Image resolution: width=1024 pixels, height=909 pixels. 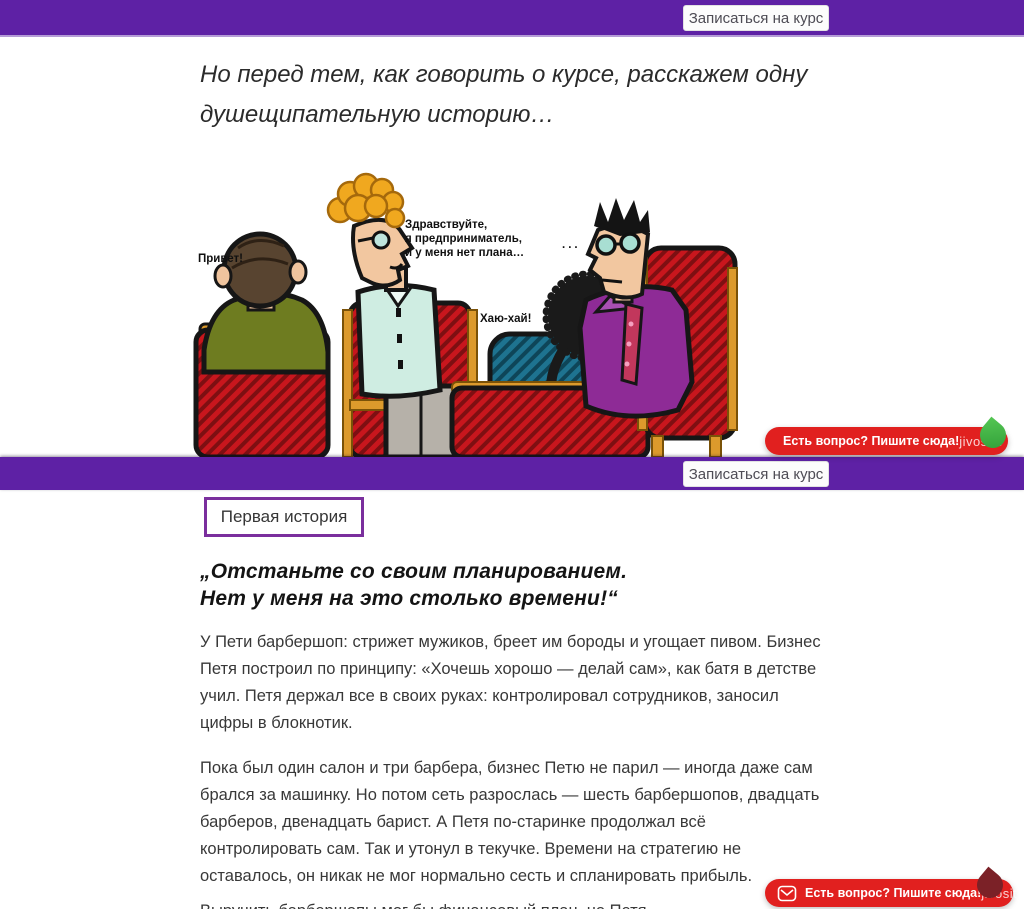 I want to click on bubble-center-line2: я предприниматель,, so click(x=463, y=239).